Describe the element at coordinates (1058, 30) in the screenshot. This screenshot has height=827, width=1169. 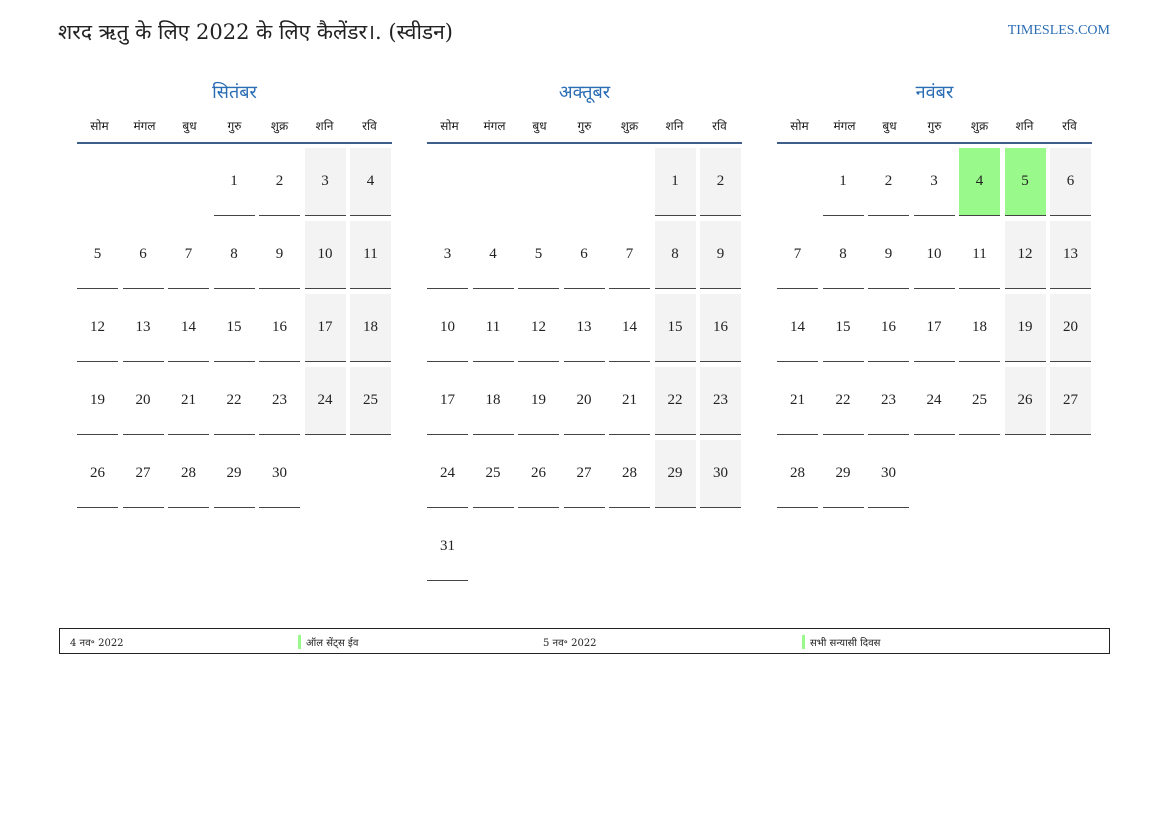
I see `site-link: TIMESLES.COM` at that location.